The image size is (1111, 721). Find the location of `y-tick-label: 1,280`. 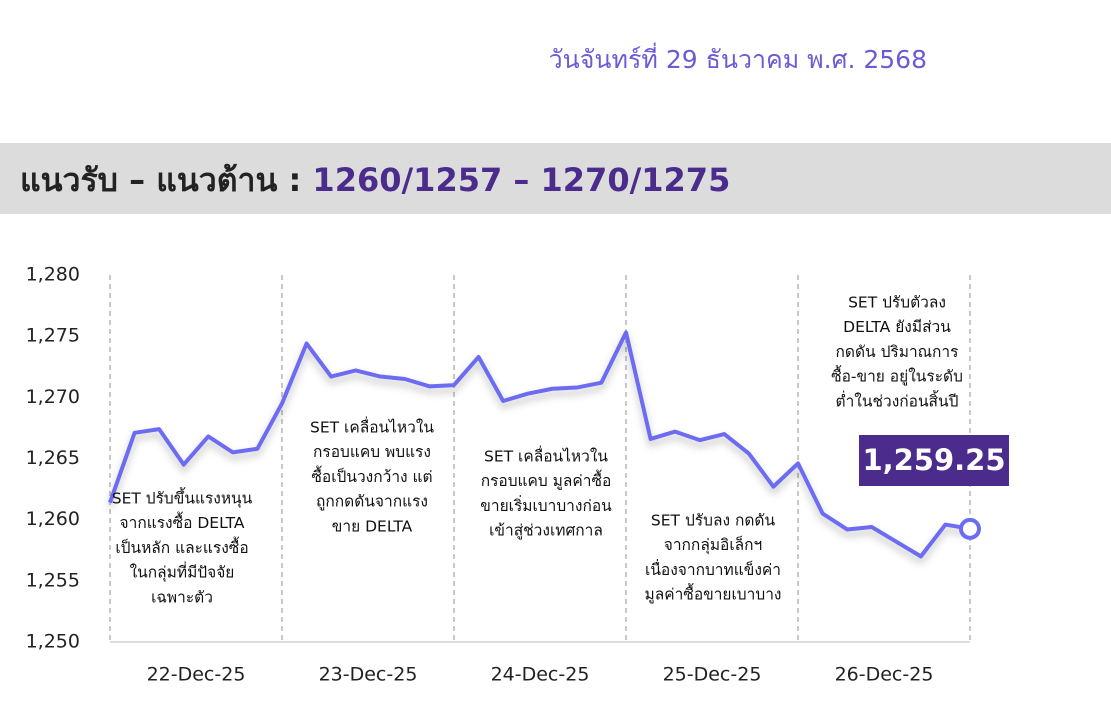

y-tick-label: 1,280 is located at coordinates (53, 275).